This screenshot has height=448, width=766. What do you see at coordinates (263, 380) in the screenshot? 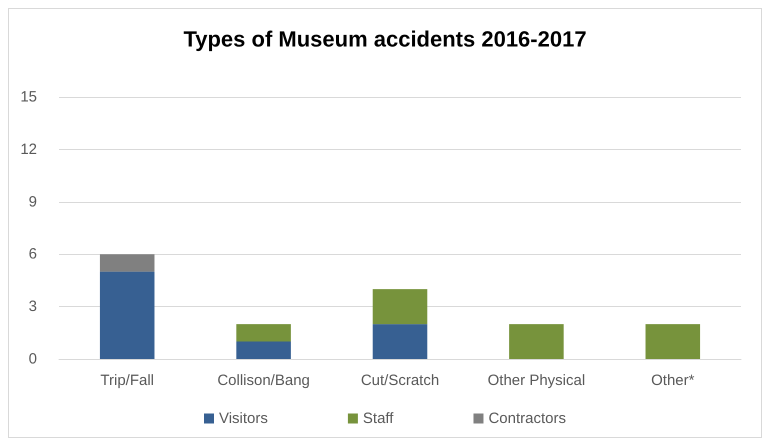
I see `x-tick-label: Collison/Bang` at bounding box center [263, 380].